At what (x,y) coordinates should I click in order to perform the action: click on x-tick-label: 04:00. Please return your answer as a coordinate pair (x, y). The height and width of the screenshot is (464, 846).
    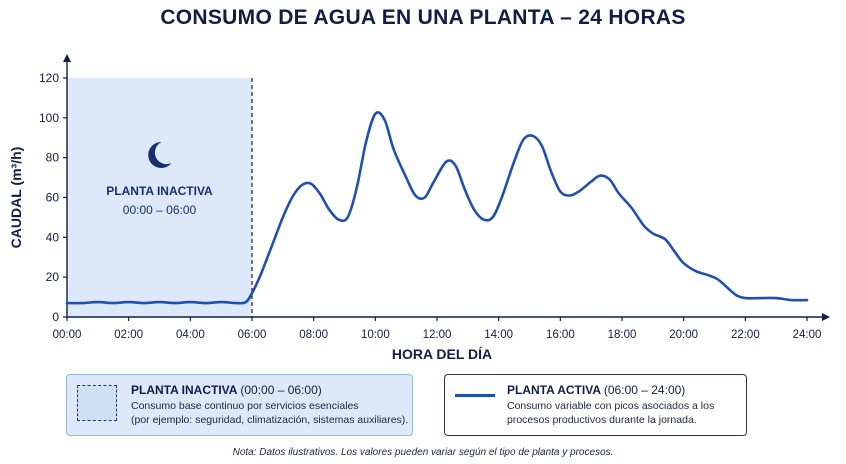
    Looking at the image, I should click on (190, 335).